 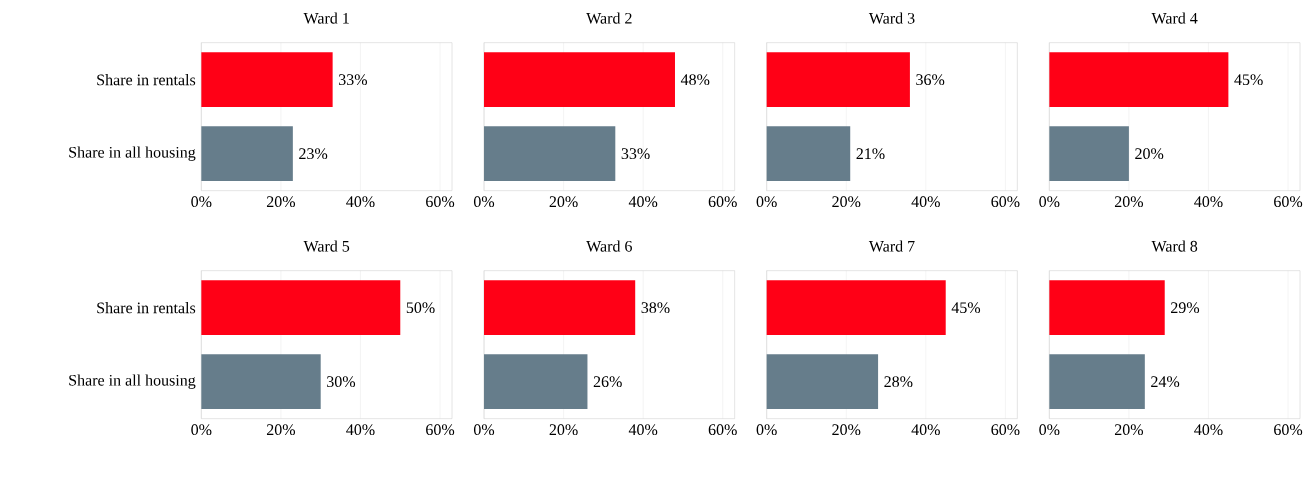 What do you see at coordinates (1165, 382) in the screenshot?
I see `data-label: 24%` at bounding box center [1165, 382].